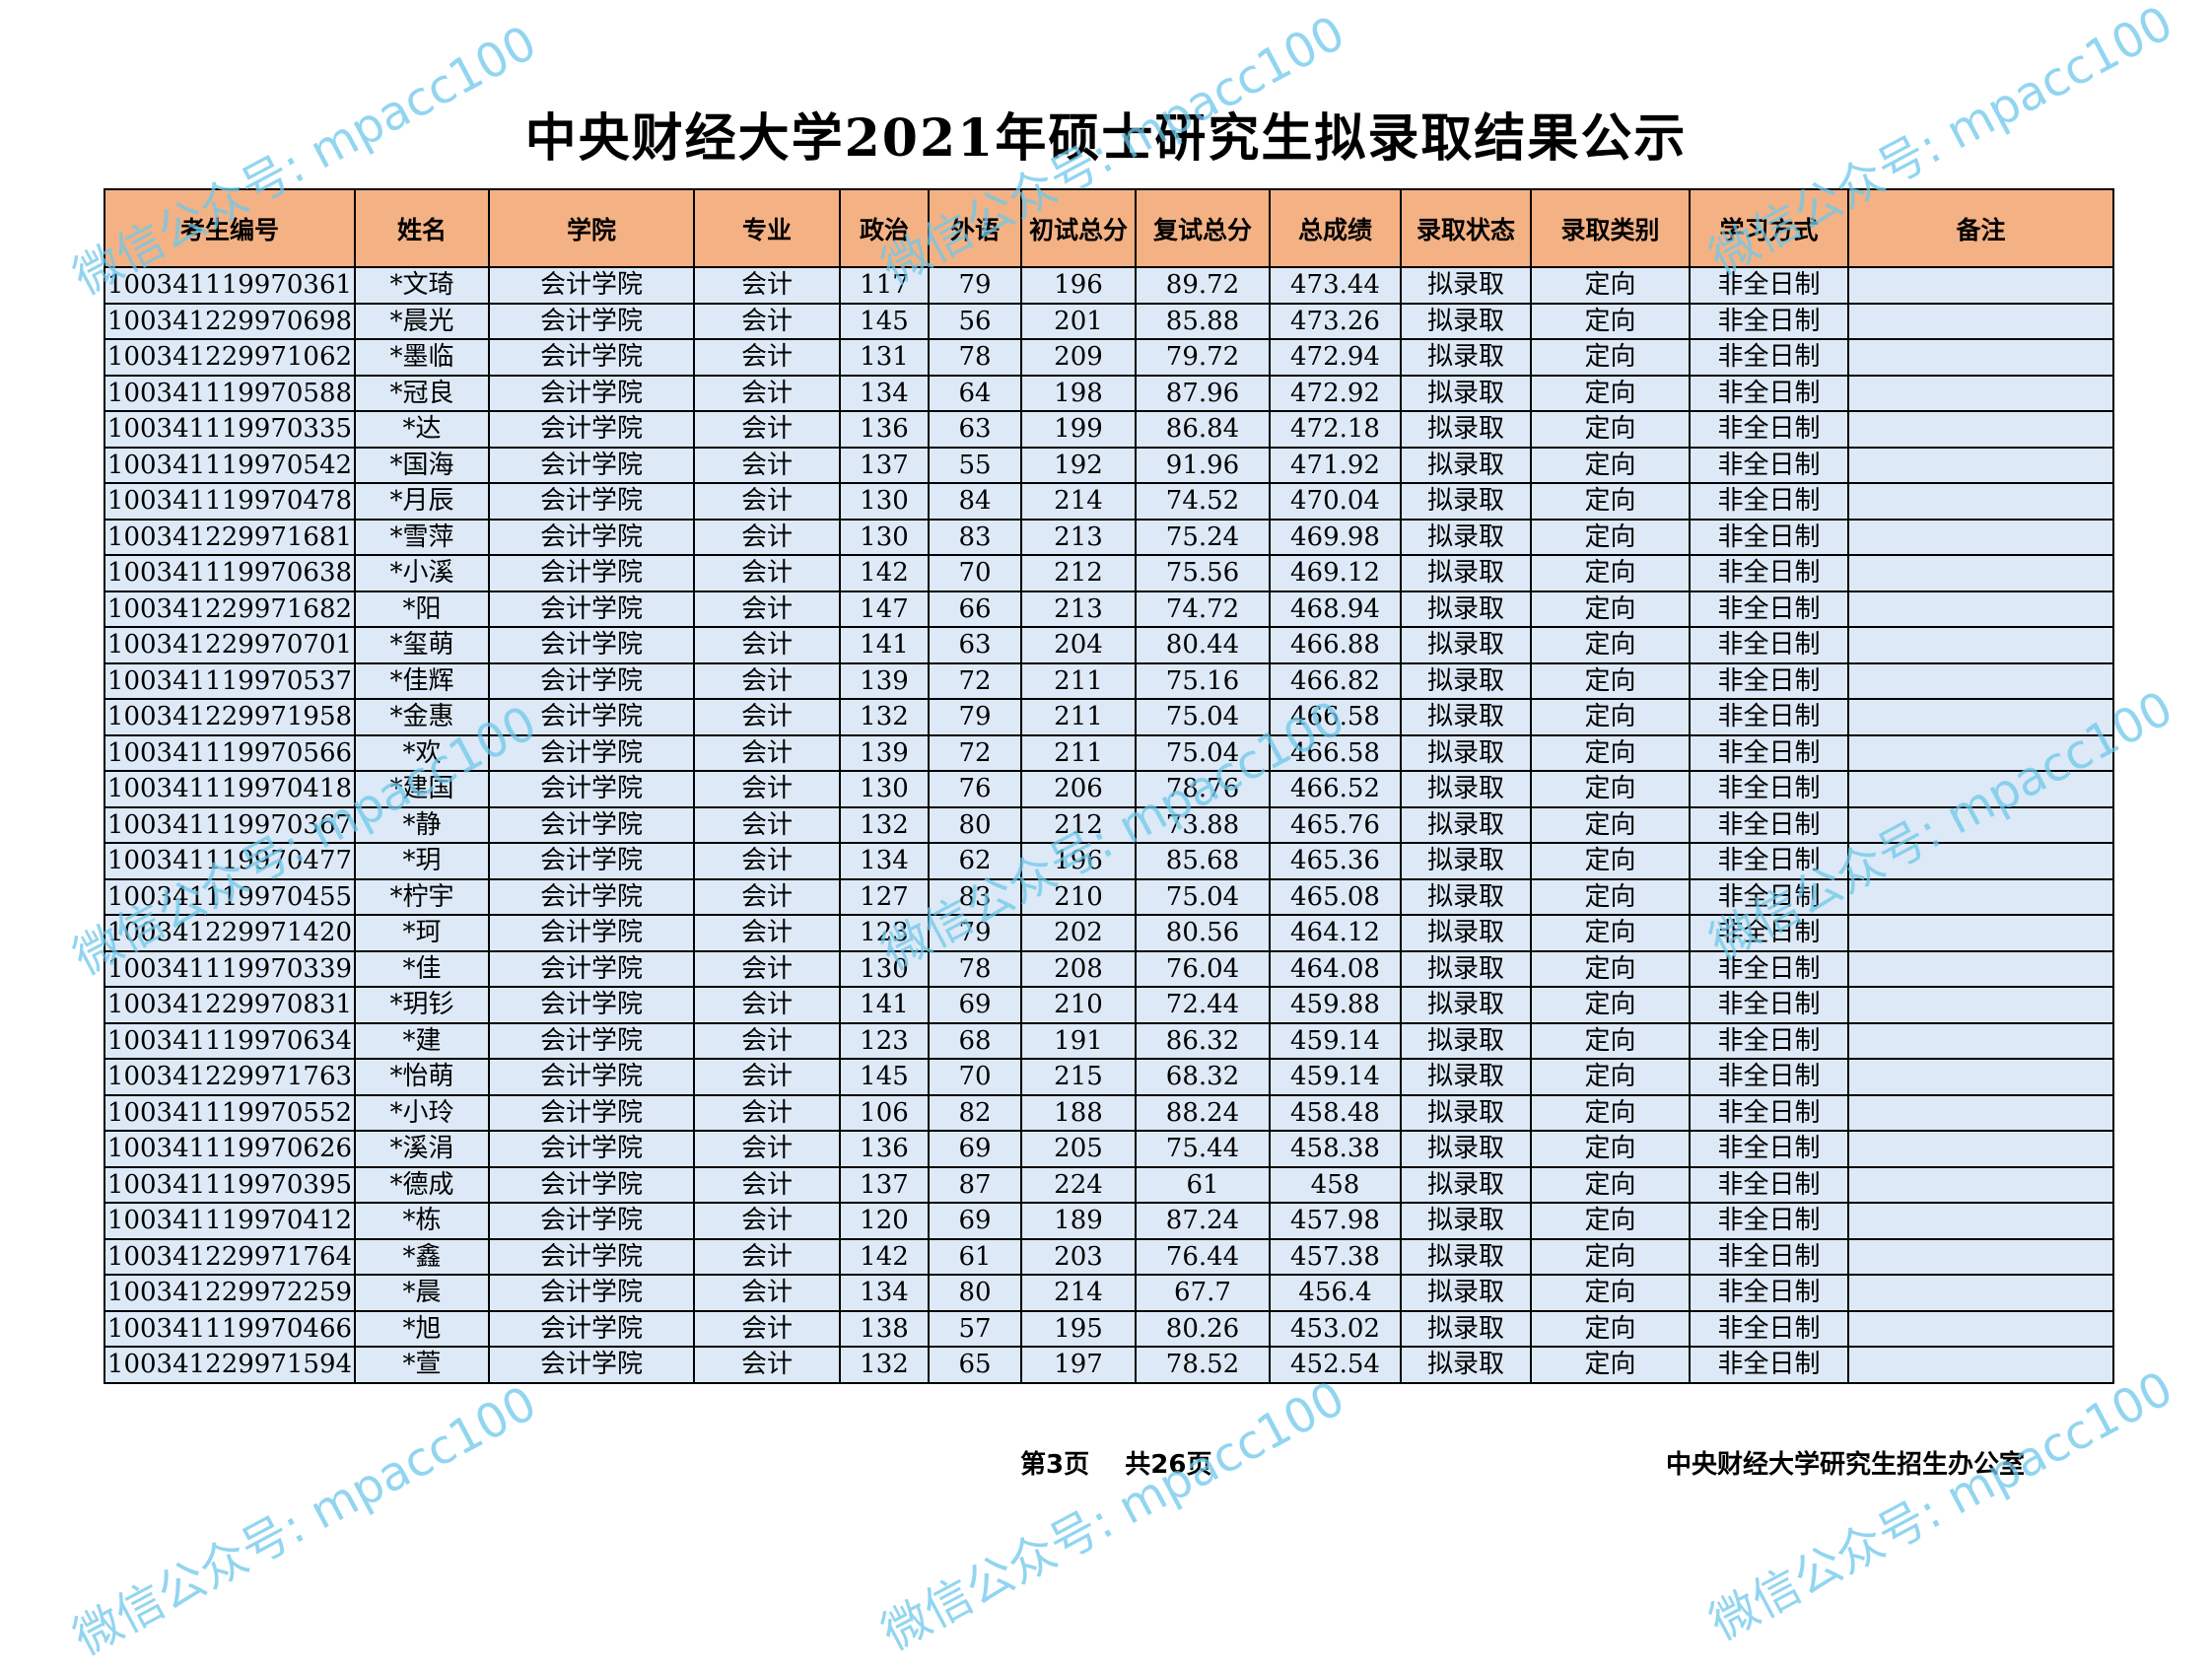 The image size is (2212, 1668). I want to click on retest-total-cell: 75.24, so click(1203, 537).